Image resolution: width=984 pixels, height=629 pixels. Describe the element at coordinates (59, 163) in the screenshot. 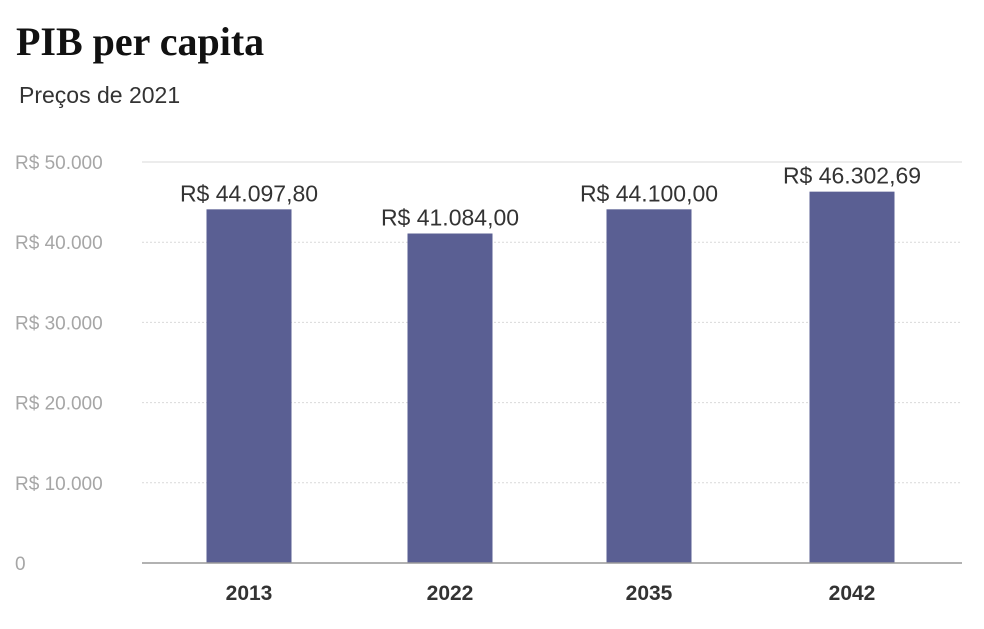

I see `y-tick-label: R$ 50.000` at that location.